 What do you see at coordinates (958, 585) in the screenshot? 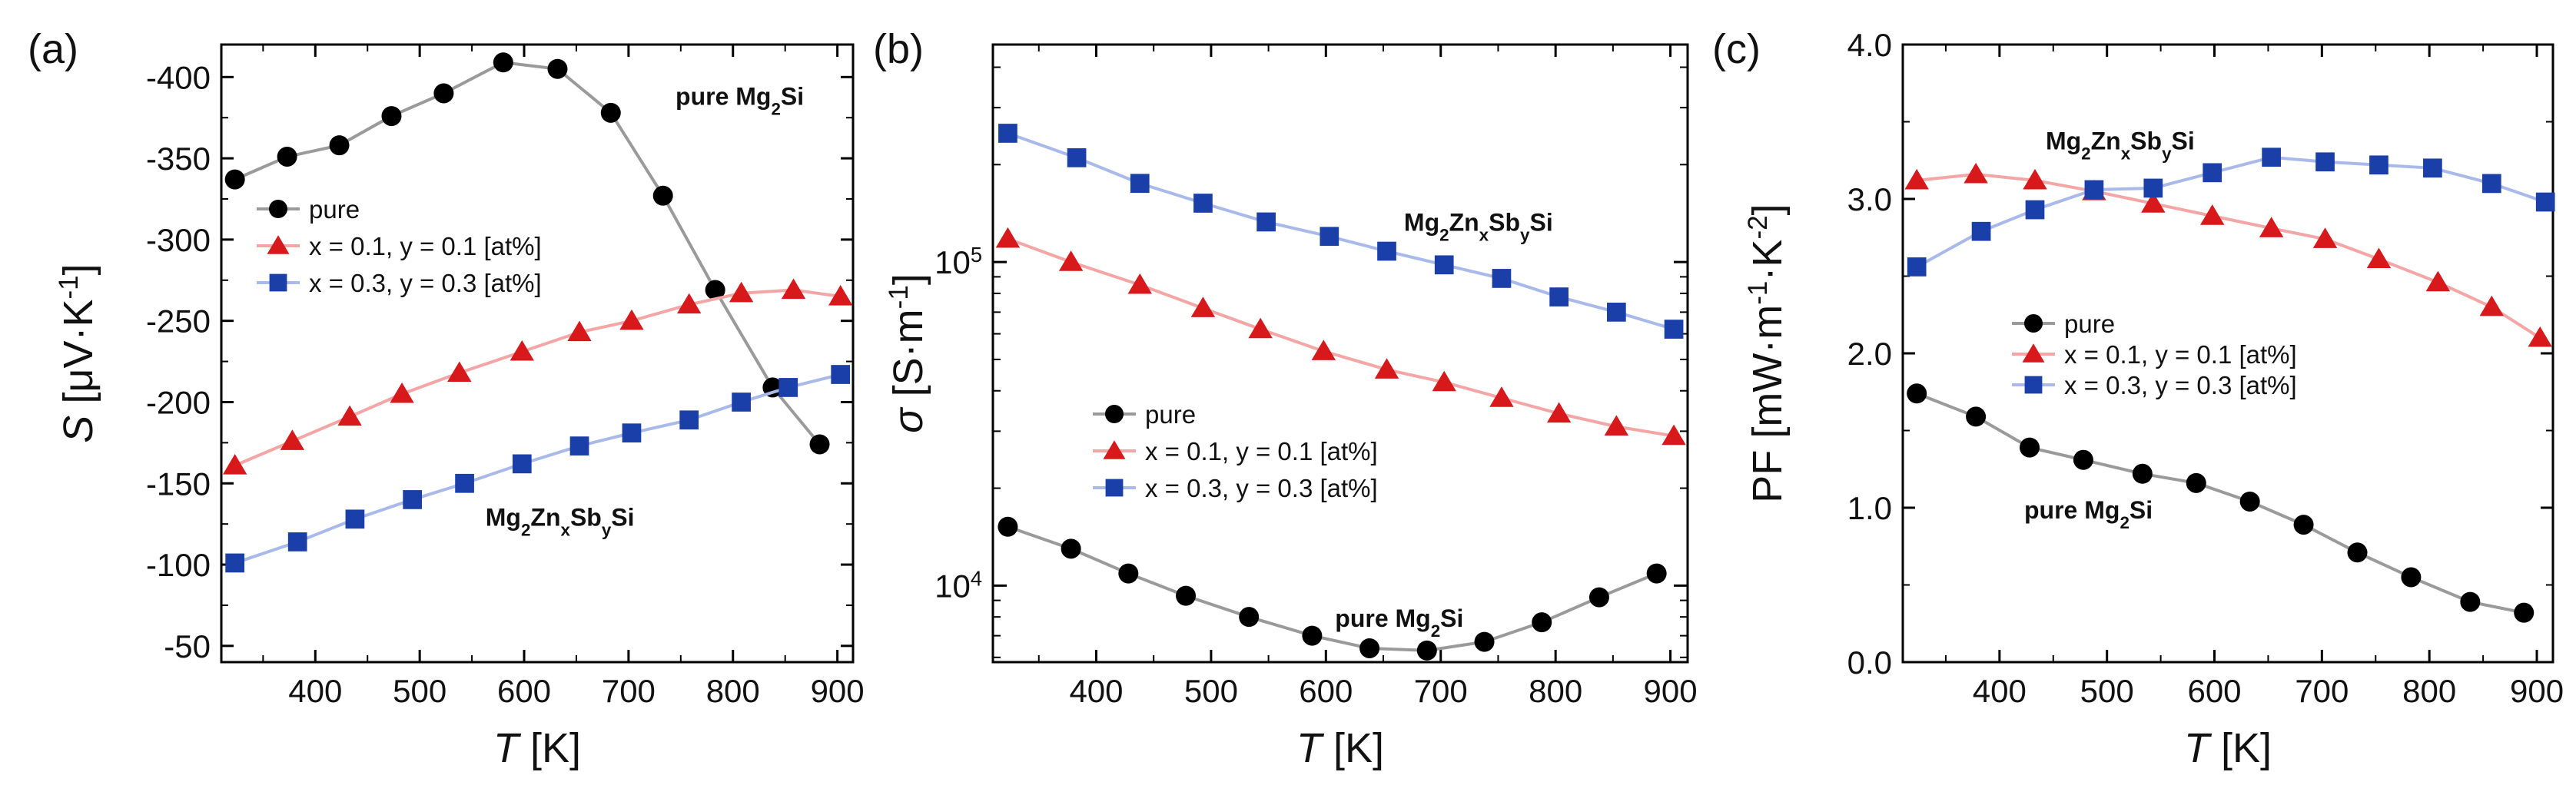
I see `y-tick-label: 10⁴` at bounding box center [958, 585].